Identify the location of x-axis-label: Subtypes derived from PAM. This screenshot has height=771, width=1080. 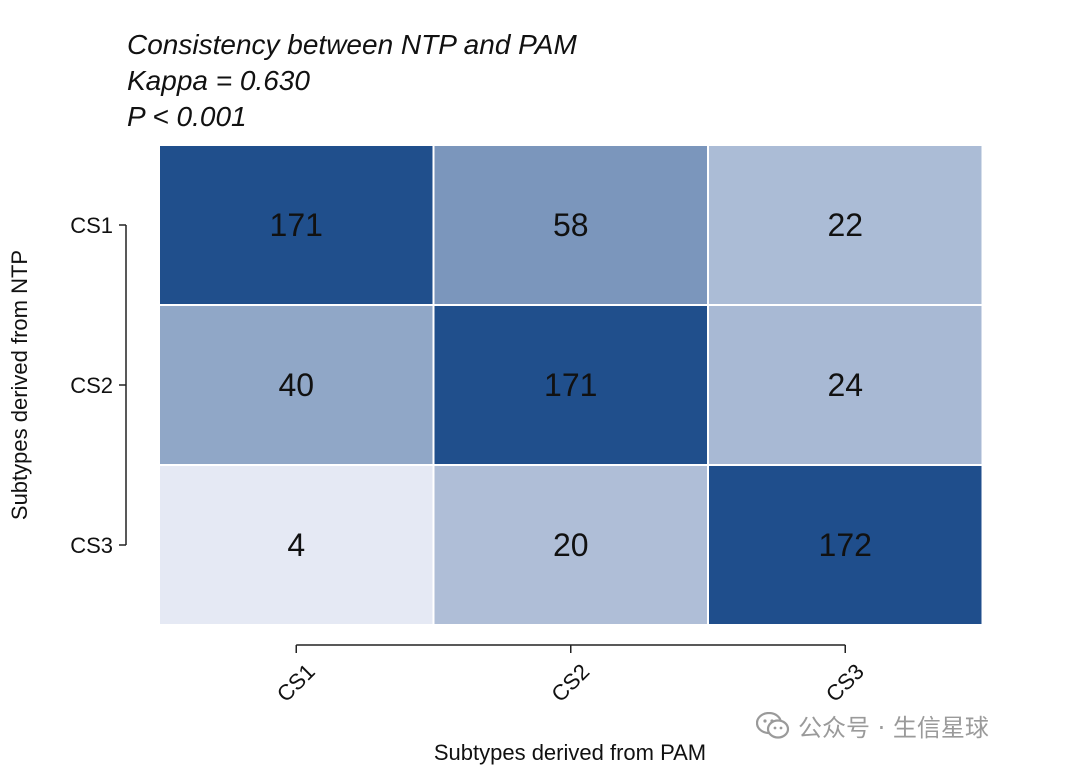
(570, 752).